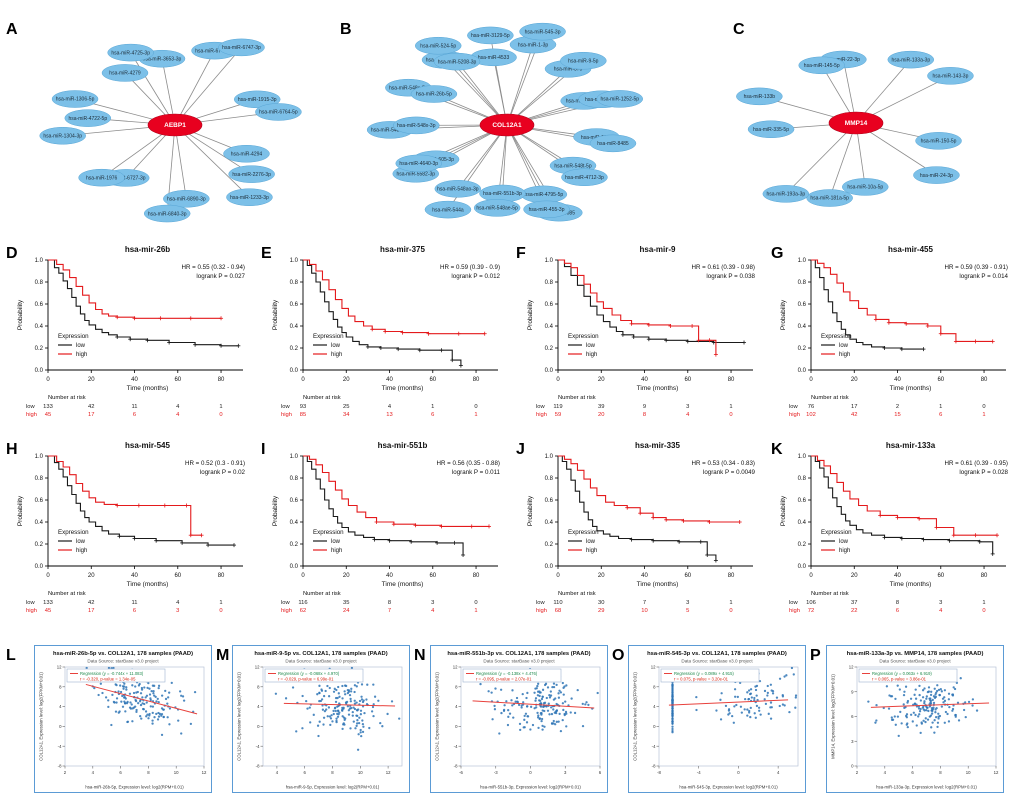 The height and width of the screenshot is (797, 1020). What do you see at coordinates (688, 415) in the screenshot?
I see `risk-high-value: 4` at bounding box center [688, 415].